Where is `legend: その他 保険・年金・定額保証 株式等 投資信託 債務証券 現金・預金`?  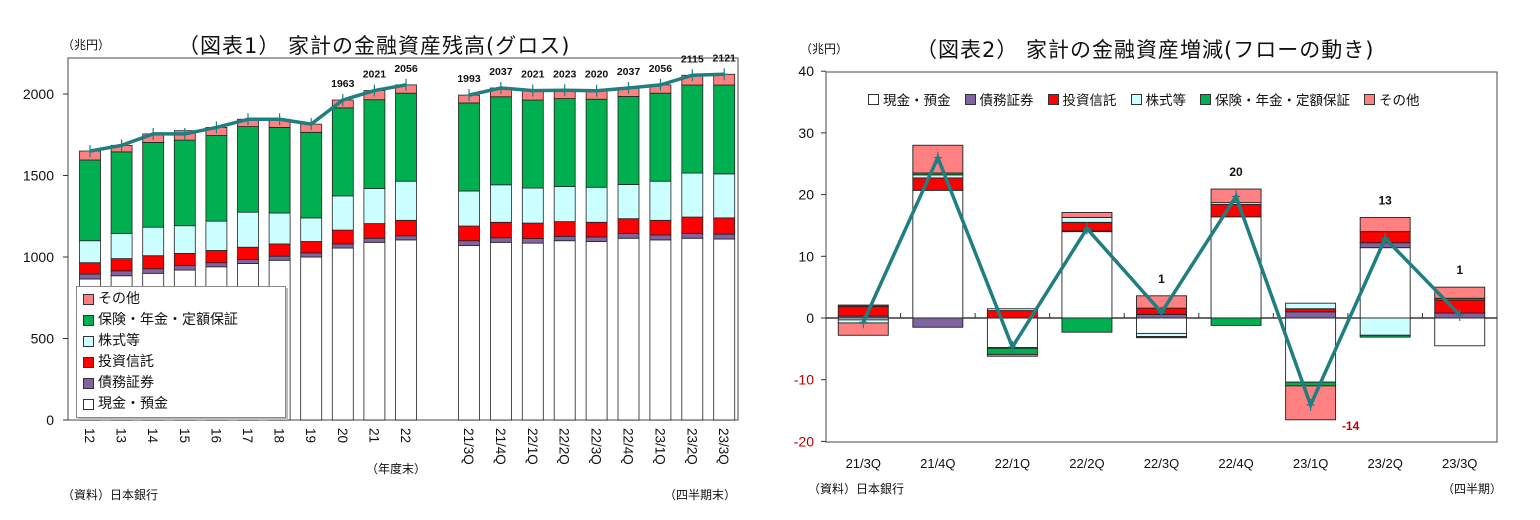 legend: その他 保険・年金・定額保証 株式等 投資信託 債務証券 現金・預金 is located at coordinates (181, 352).